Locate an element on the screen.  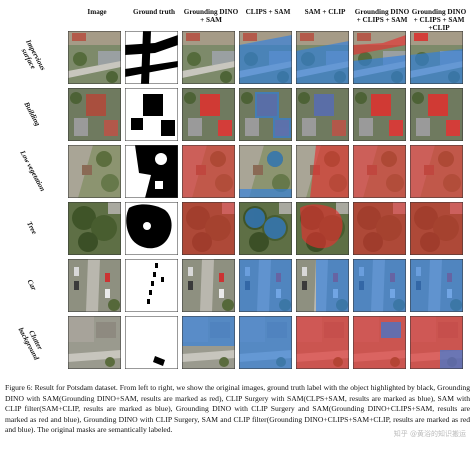
watermark: 知乎 @黄浴的知识搬运 is located at coordinates (429, 434).